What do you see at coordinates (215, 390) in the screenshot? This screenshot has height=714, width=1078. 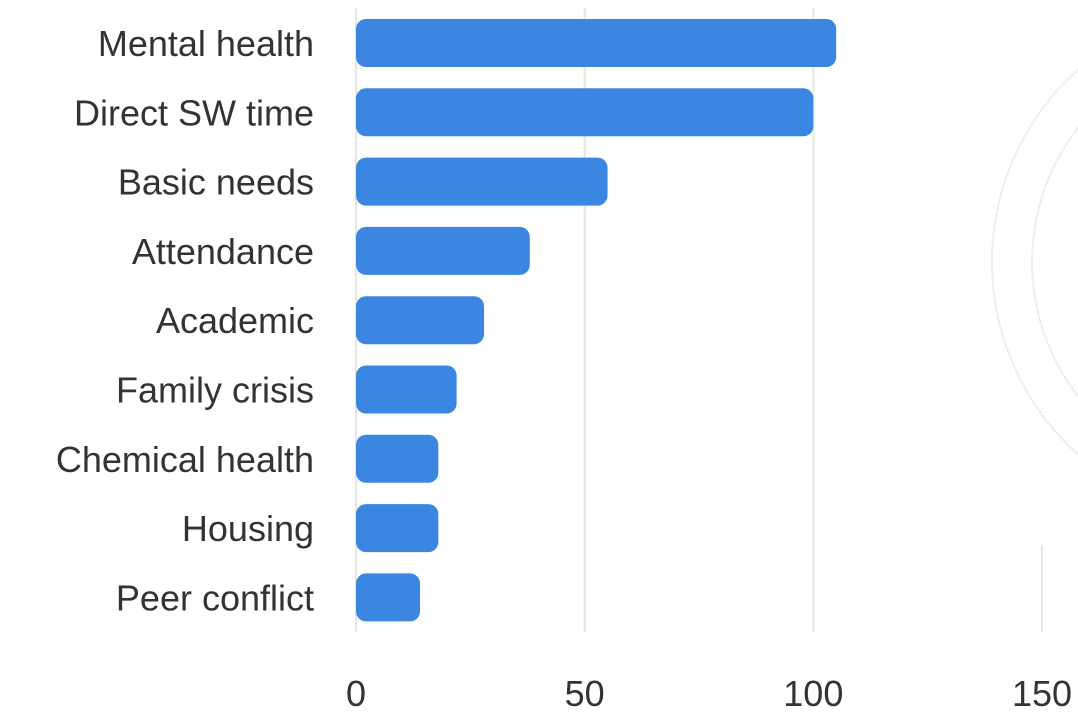 I see `category-label: Family crisis` at bounding box center [215, 390].